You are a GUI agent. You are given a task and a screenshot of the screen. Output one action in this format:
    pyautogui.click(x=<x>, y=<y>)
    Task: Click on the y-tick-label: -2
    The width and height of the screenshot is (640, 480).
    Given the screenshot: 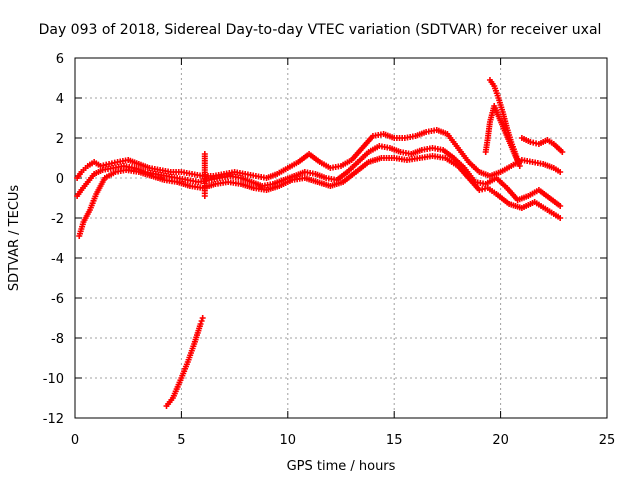 What is the action you would take?
    pyautogui.click(x=57, y=219)
    